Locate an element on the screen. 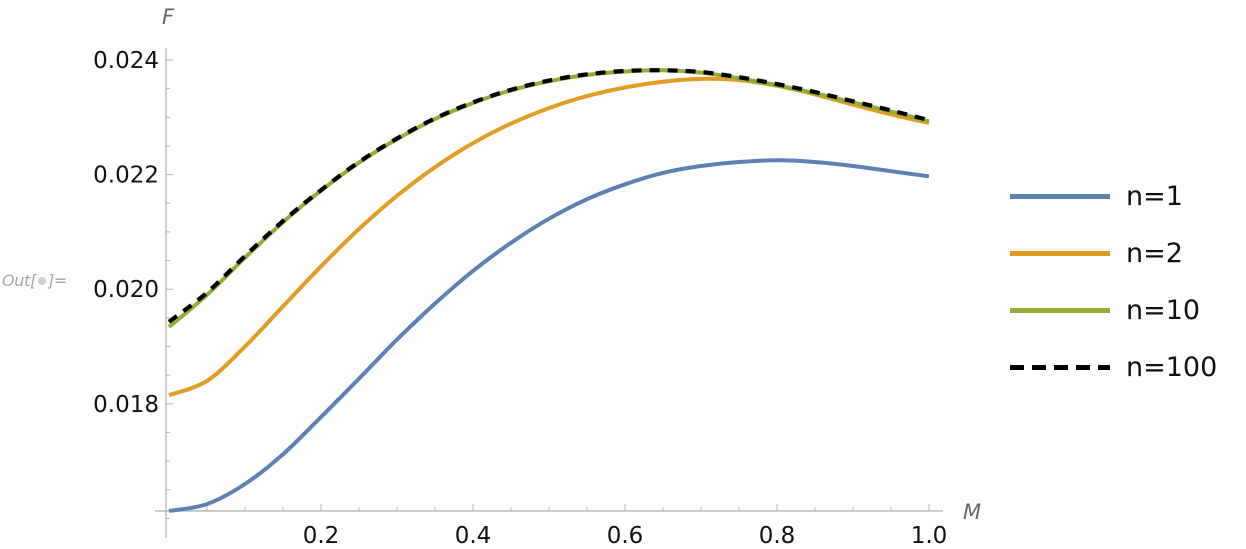 The image size is (1246, 549). x-tick-label: 0.8 is located at coordinates (777, 536).